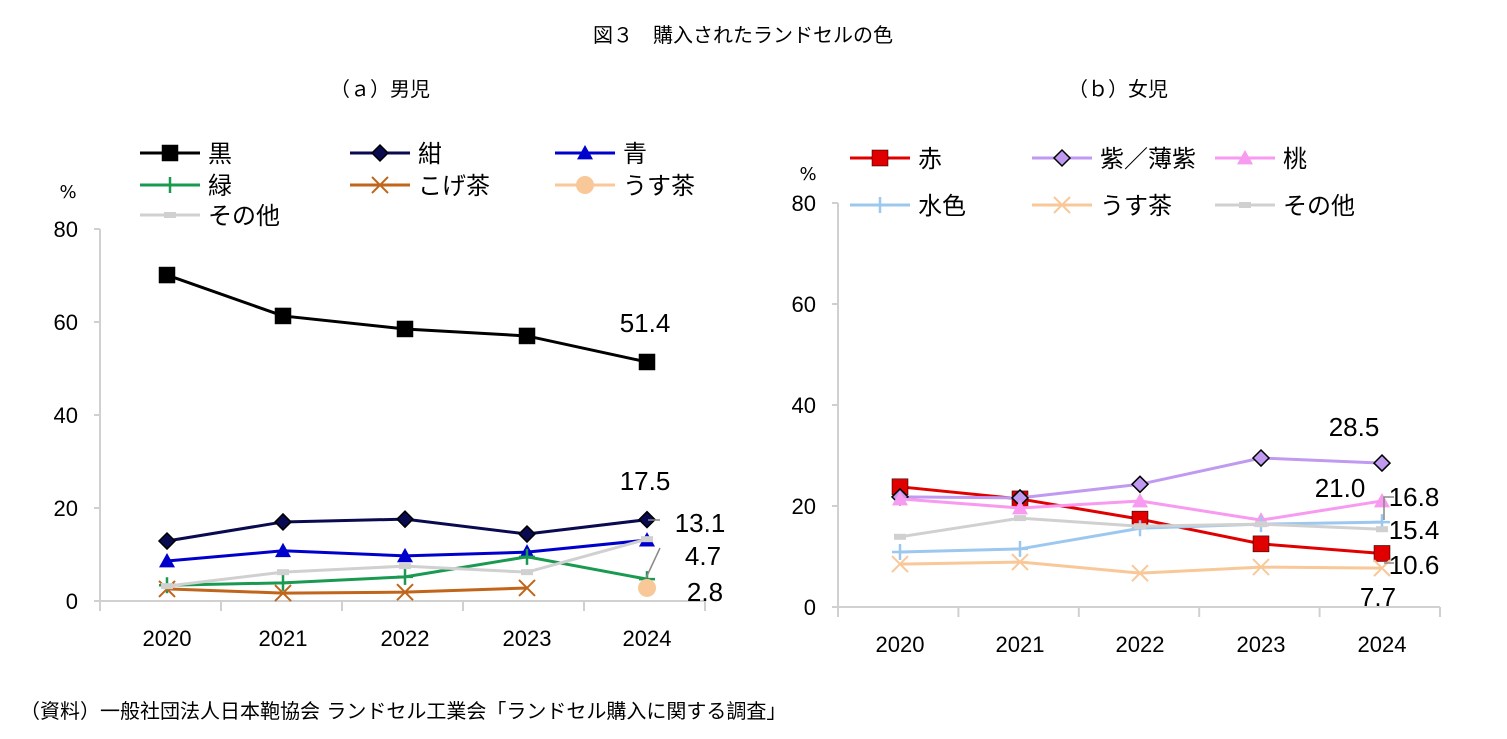 The width and height of the screenshot is (1507, 739). I want to click on legend-label: 黒, so click(220, 154).